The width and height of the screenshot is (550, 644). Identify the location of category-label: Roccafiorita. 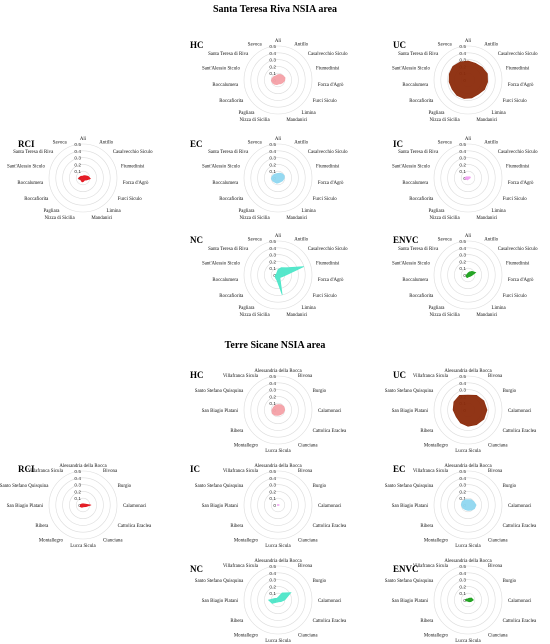
(421, 296).